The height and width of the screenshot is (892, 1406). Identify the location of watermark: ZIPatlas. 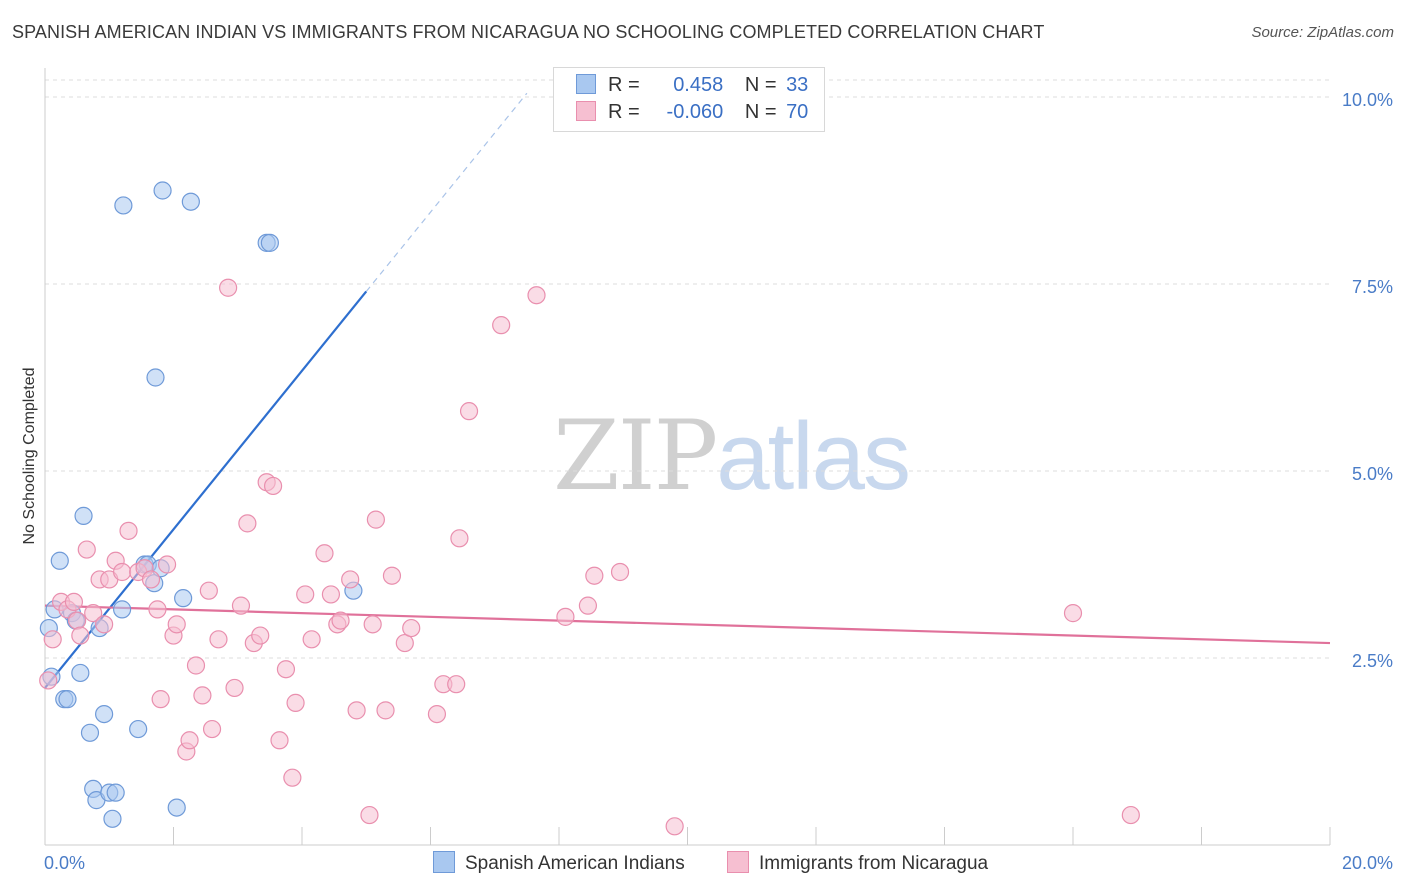
(732, 456).